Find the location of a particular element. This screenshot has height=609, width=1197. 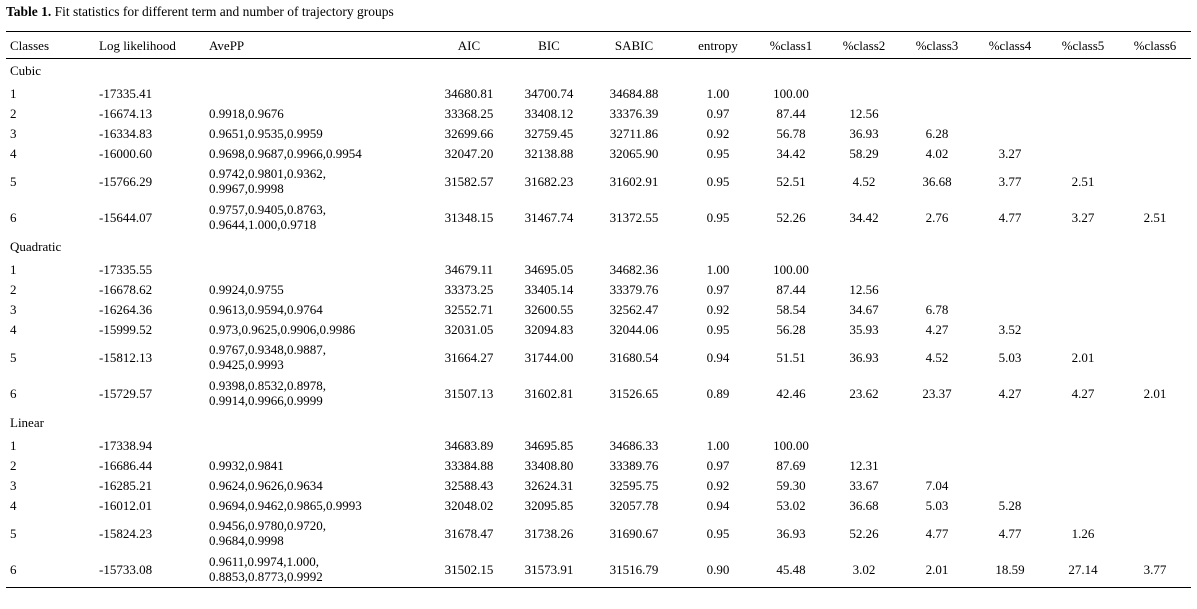

cell-log-likelihood: -16686.44 is located at coordinates (126, 465).